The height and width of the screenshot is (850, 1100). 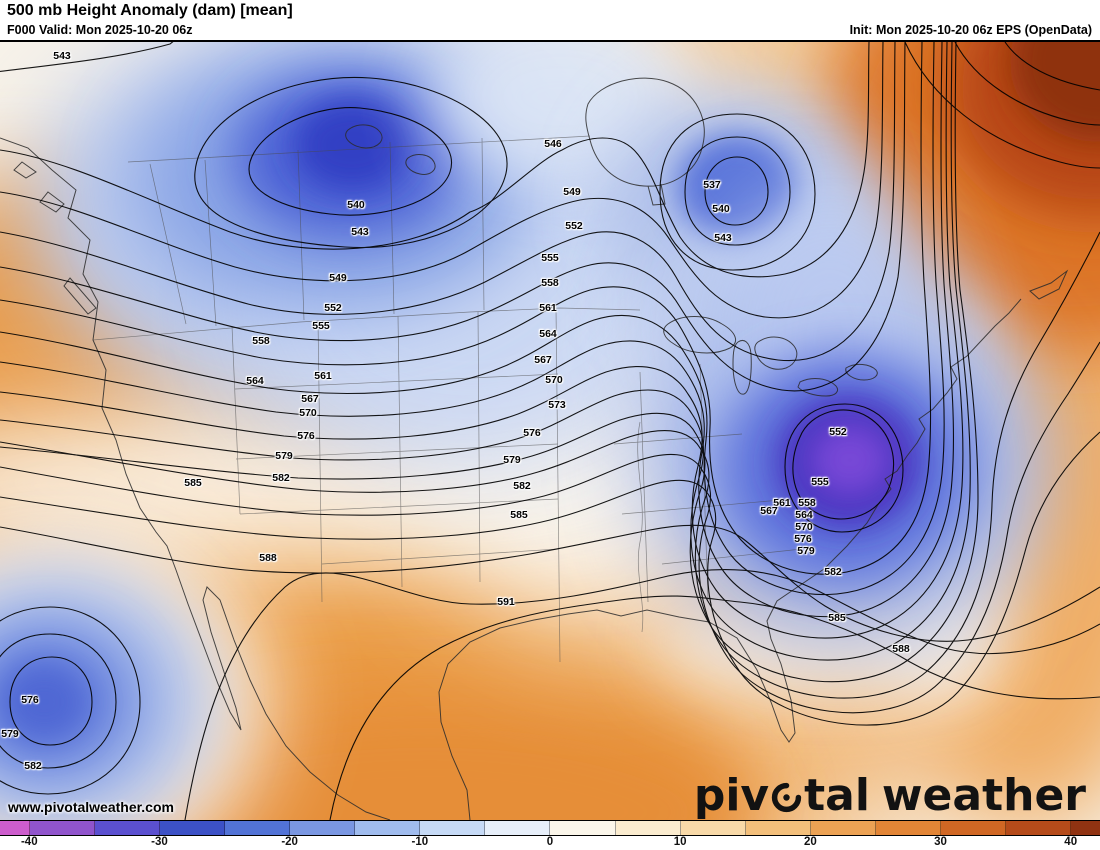 What do you see at coordinates (29, 842) in the screenshot?
I see `colorbar-tick-label: -40` at bounding box center [29, 842].